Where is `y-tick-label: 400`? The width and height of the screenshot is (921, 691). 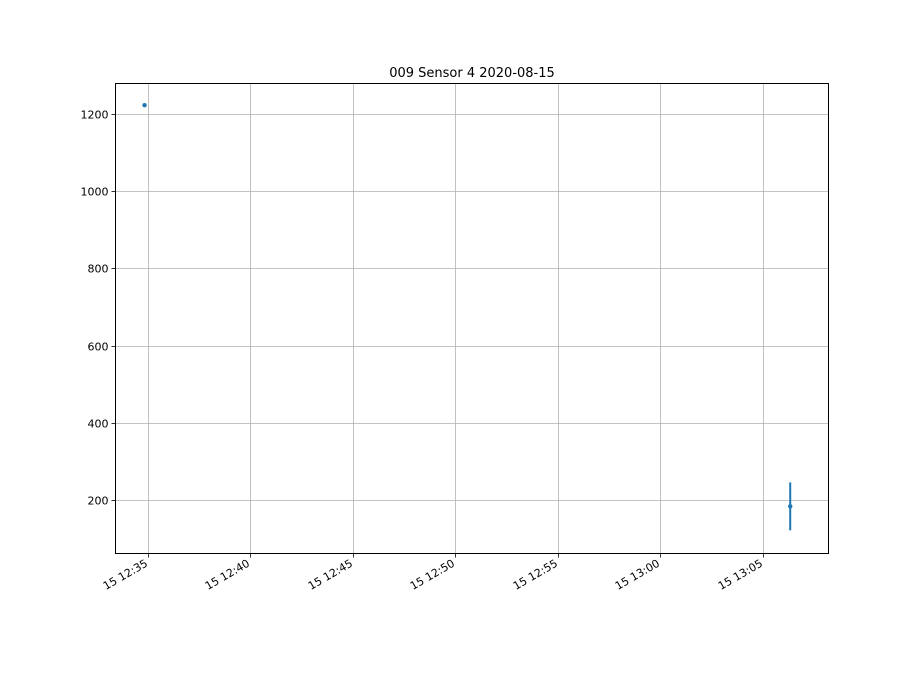
y-tick-label: 400 is located at coordinates (98, 424).